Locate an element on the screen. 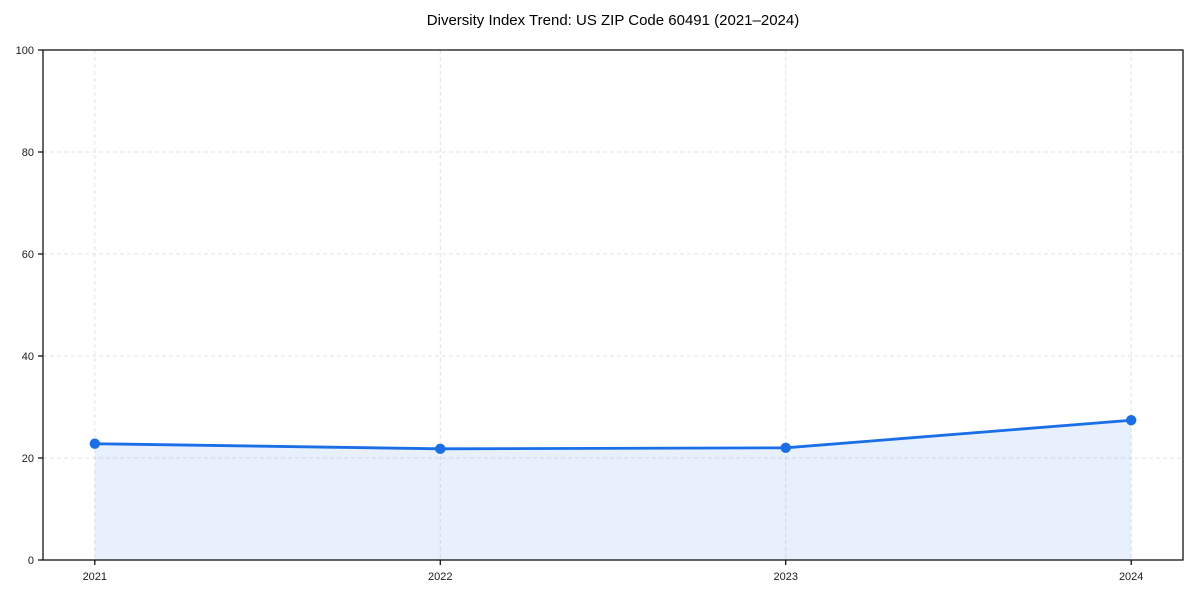 Image resolution: width=1200 pixels, height=600 pixels. trend-line is located at coordinates (613, 434).